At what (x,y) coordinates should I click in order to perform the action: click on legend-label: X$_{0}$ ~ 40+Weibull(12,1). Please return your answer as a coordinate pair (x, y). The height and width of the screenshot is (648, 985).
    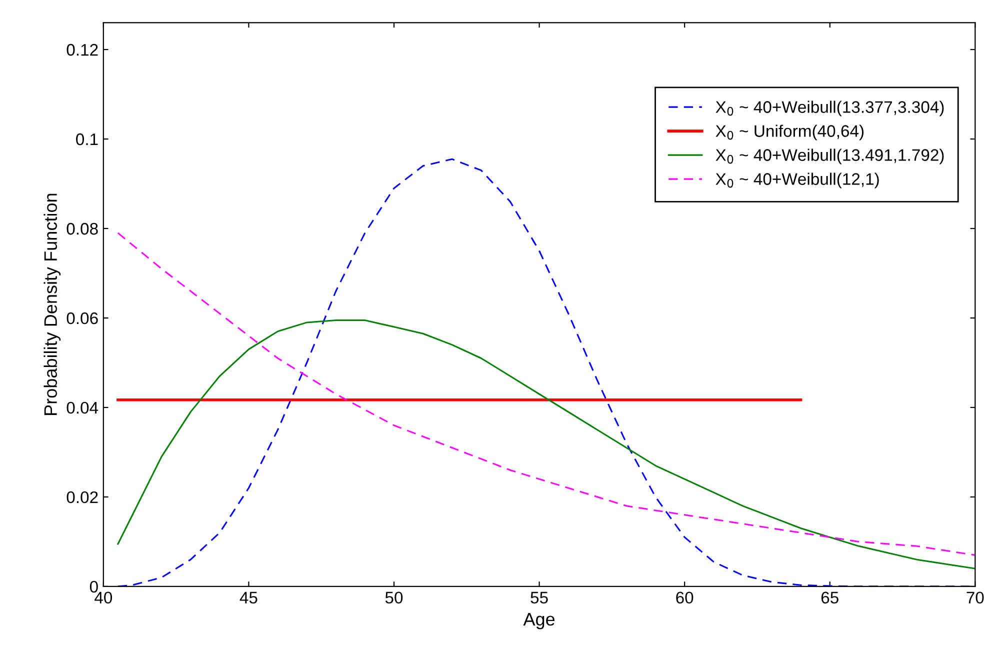
    Looking at the image, I should click on (797, 180).